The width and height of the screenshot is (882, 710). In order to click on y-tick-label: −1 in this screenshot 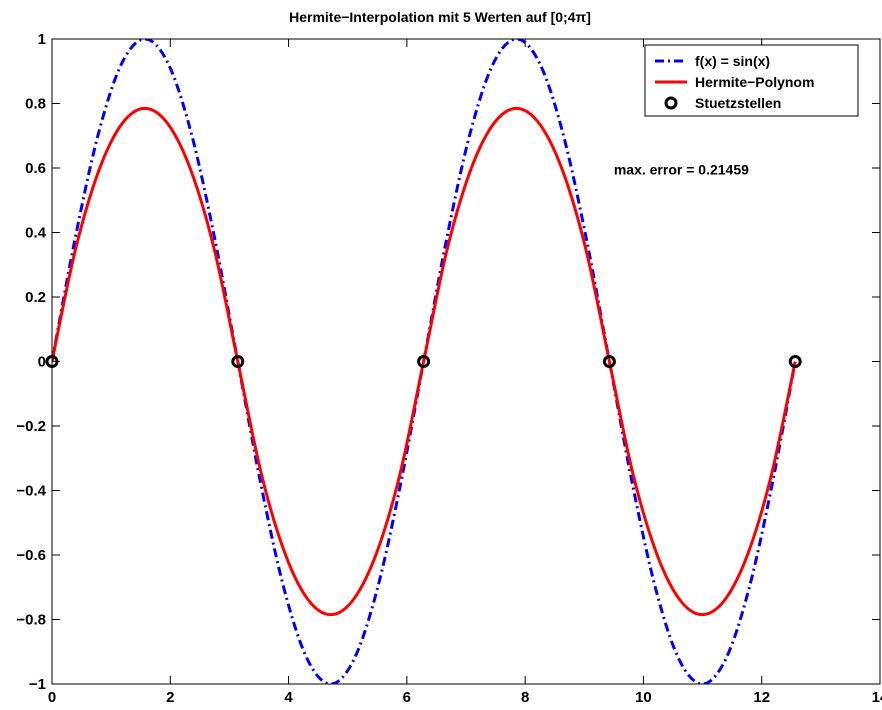, I will do `click(37, 684)`.